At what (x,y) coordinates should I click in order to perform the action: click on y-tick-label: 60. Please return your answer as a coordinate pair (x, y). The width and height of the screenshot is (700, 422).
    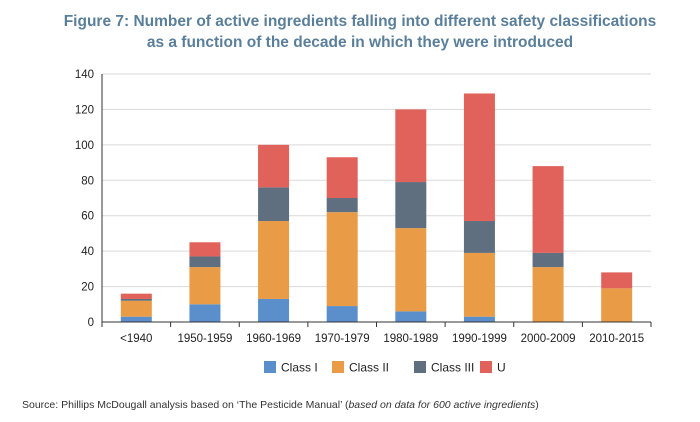
    Looking at the image, I should click on (87, 217).